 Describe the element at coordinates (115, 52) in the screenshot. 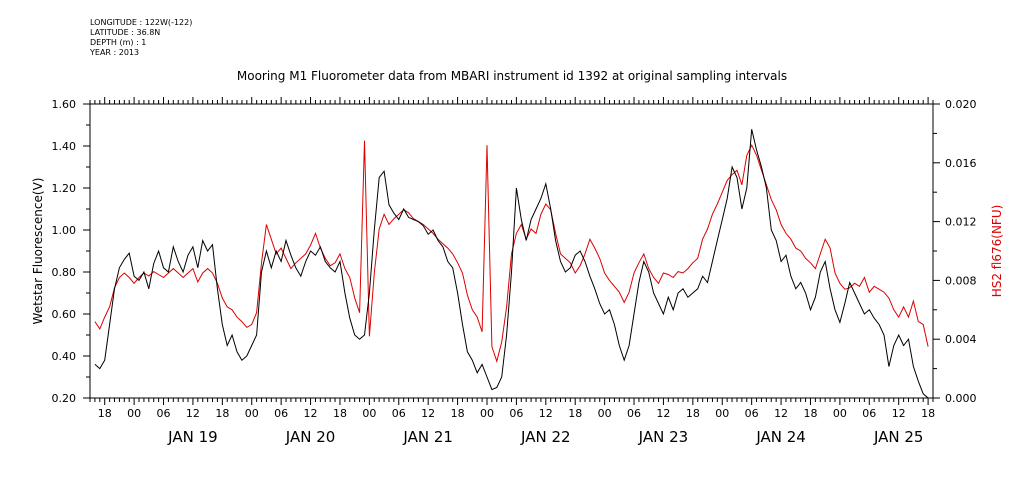

I see `year-label: YEAR : 2013` at that location.